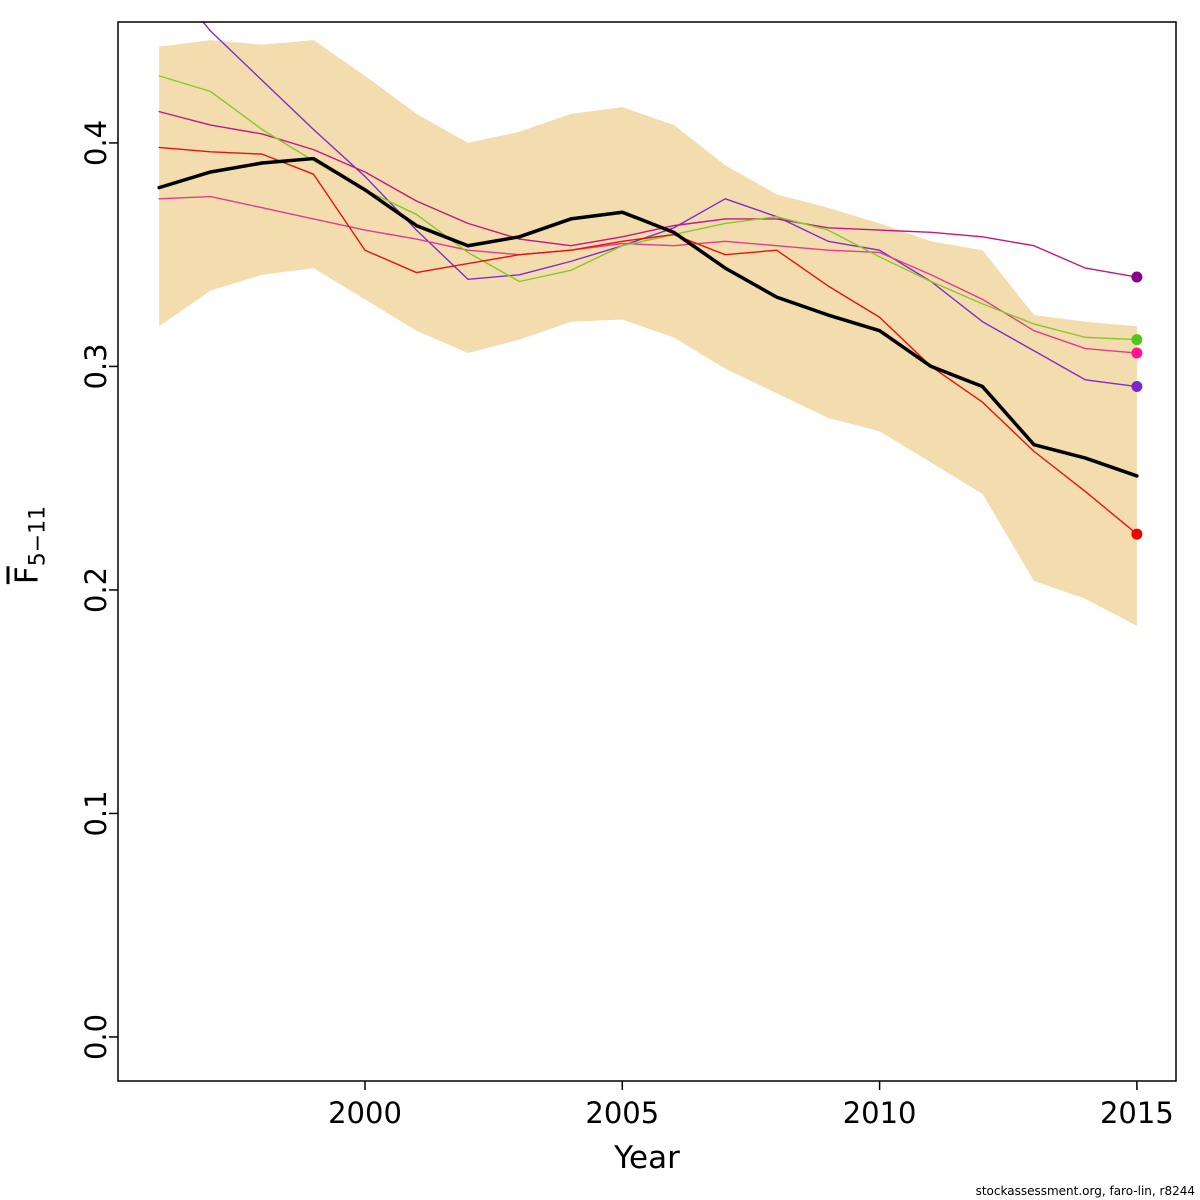 This screenshot has width=1200, height=1200. I want to click on x-tick-label: 2000, so click(365, 1113).